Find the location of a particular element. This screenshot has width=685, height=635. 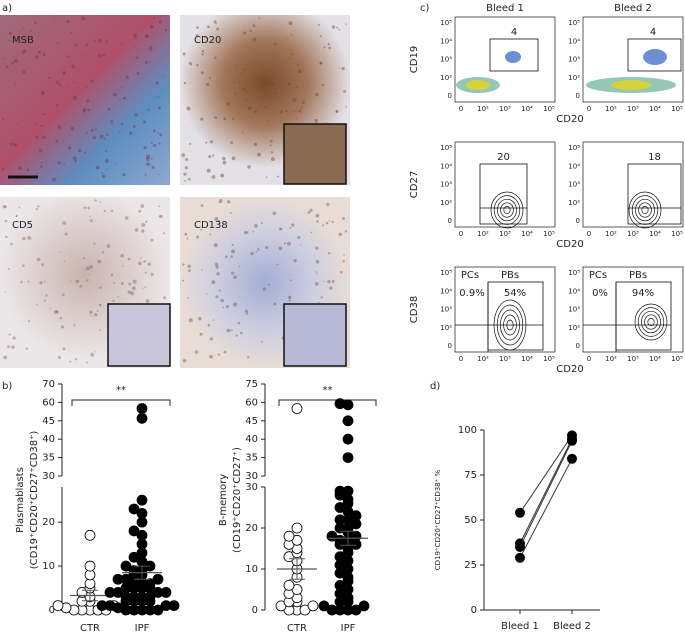

population is located at coordinates (513, 57).